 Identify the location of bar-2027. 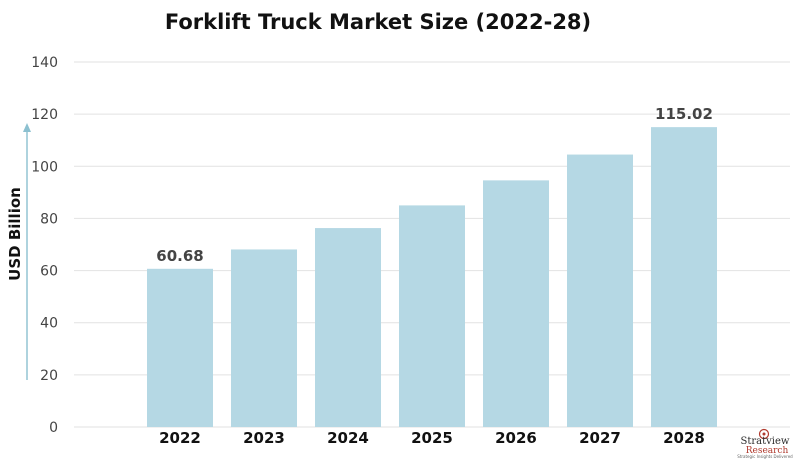
(600, 290).